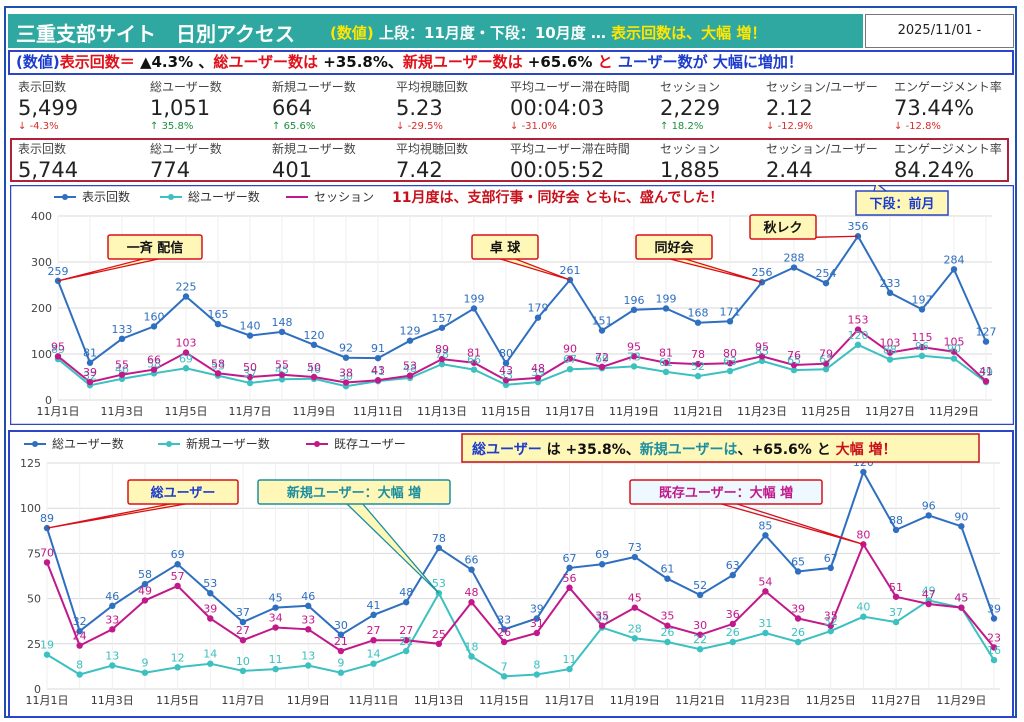 This screenshot has height=722, width=1024. I want to click on data-label: 51, so click(896, 587).